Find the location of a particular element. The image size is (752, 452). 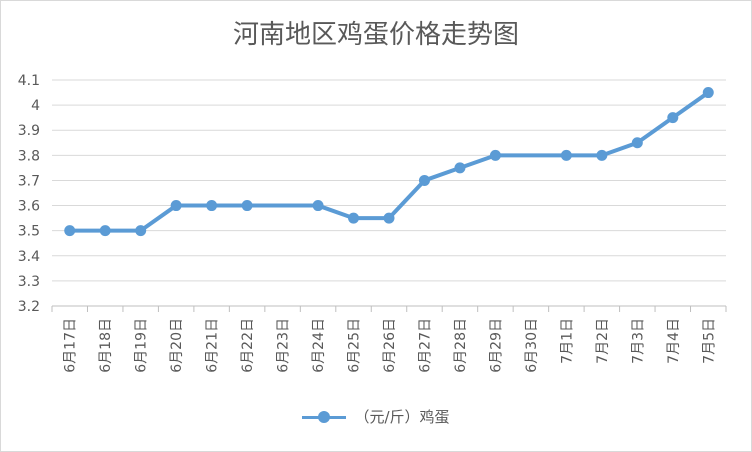

y-tick-label: 3.5 is located at coordinates (29, 232).